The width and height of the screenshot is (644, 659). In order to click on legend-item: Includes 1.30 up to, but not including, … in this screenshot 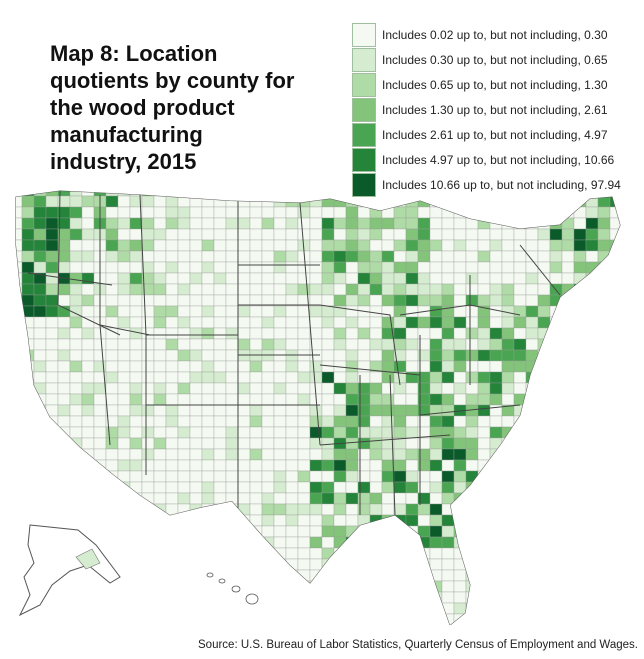, I will do `click(486, 109)`.